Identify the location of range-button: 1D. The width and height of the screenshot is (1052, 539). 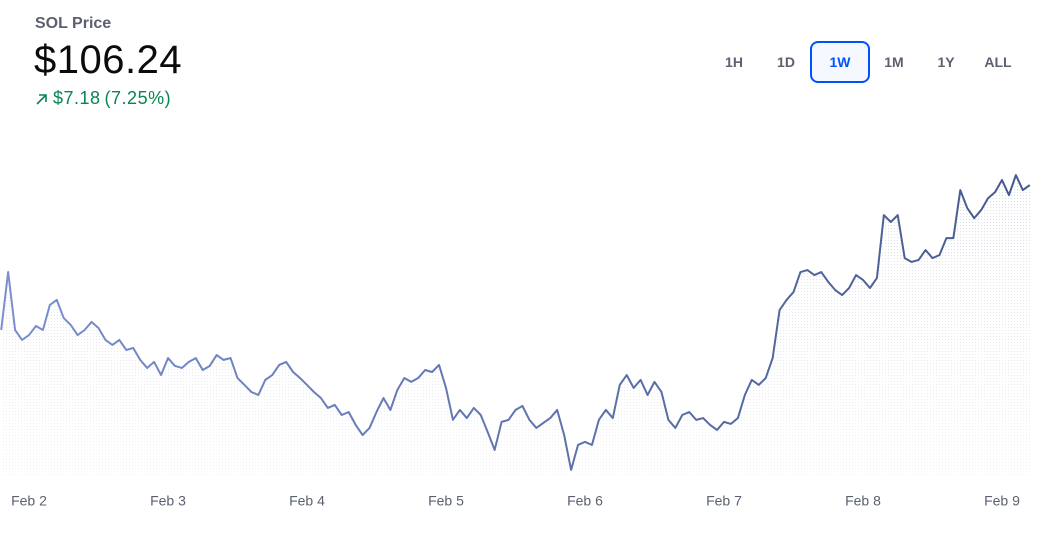
(786, 62).